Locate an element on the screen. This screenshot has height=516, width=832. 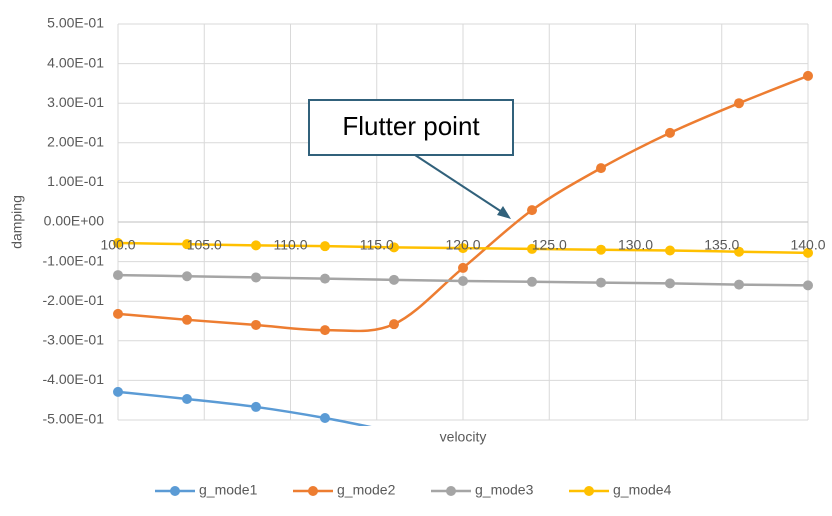
y-tick-label: -5.00E-01 is located at coordinates (74, 419).